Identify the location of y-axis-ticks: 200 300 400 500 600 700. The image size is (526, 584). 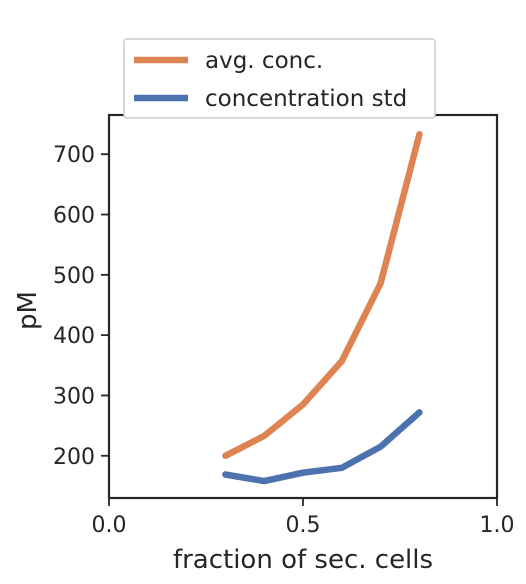
(81, 306).